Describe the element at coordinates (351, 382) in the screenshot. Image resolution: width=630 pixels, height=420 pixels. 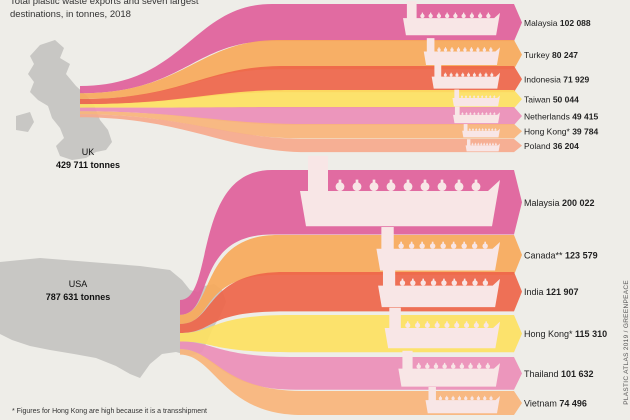
I see `flow-usa-vietnam` at that location.